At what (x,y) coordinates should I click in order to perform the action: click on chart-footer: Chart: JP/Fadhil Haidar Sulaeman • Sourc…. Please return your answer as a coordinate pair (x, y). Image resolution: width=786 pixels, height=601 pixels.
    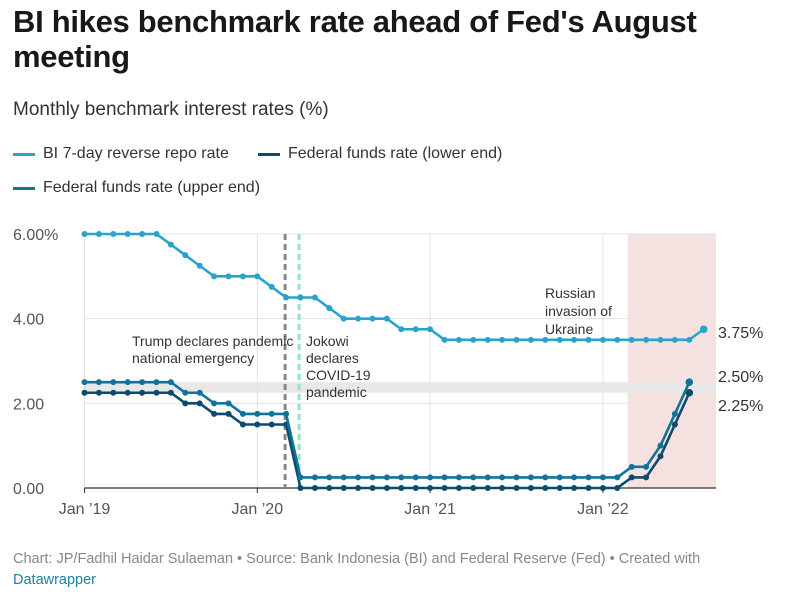
    Looking at the image, I should click on (398, 570).